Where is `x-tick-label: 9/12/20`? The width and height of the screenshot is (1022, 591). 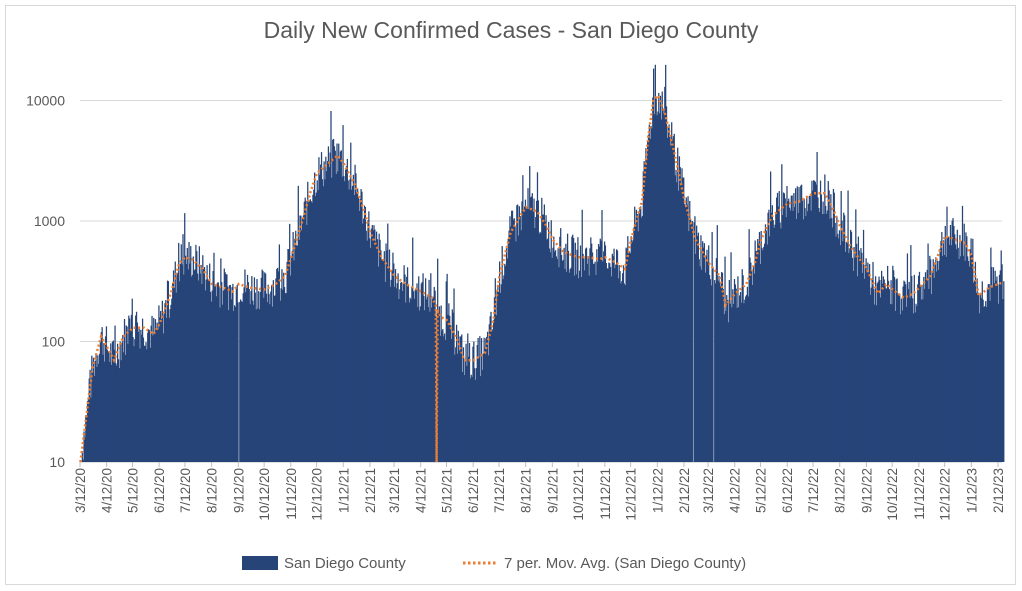
x-tick-label: 9/12/20 is located at coordinates (238, 490).